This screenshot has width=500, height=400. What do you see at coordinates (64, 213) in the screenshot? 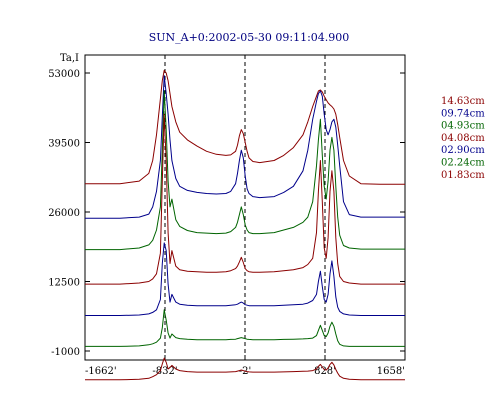
I see `y-tick-label: 26000` at bounding box center [64, 213].